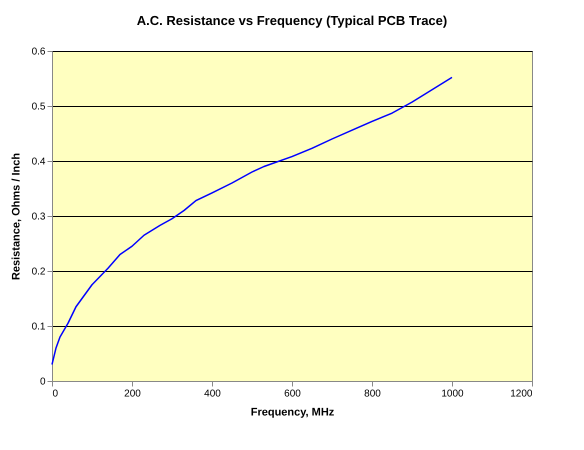 The height and width of the screenshot is (450, 584). Describe the element at coordinates (39, 327) in the screenshot. I see `y-tick-label: 0.1` at that location.